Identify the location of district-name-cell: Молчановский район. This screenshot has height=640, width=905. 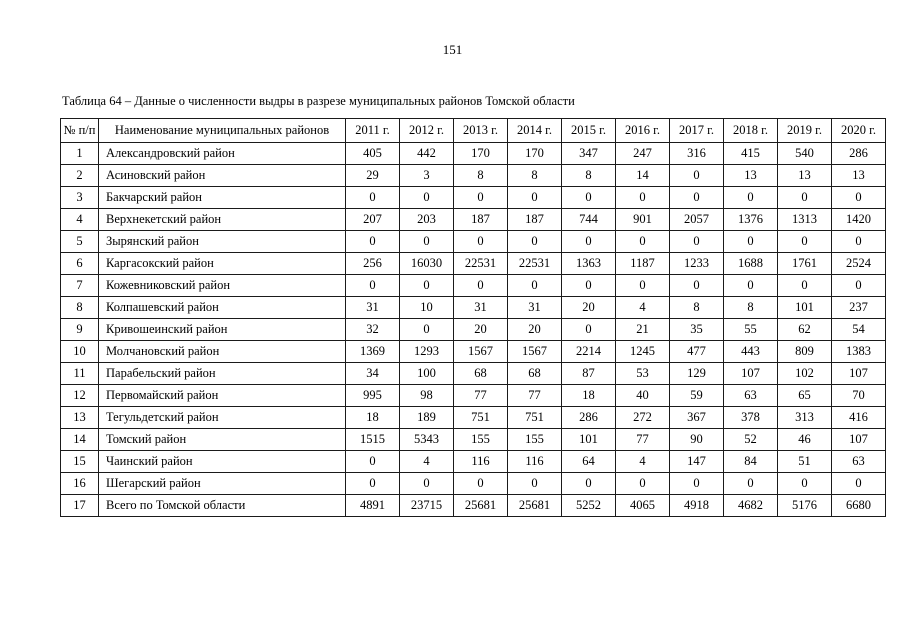
(222, 351).